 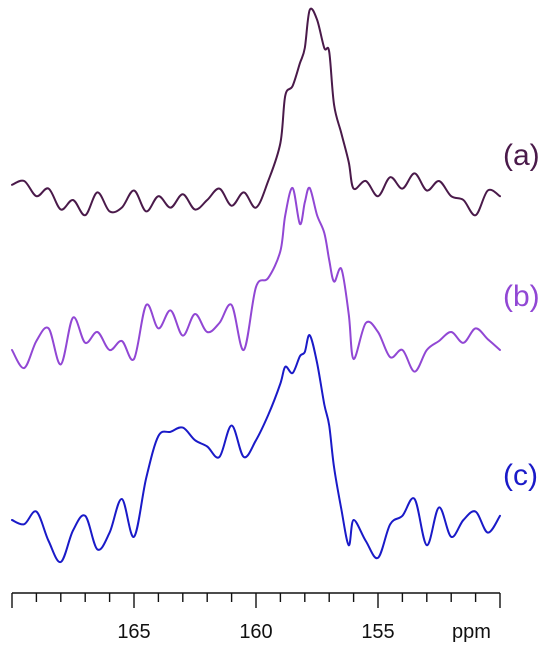 I want to click on x-axis: 165 160 155 ppm, so click(x=256, y=617).